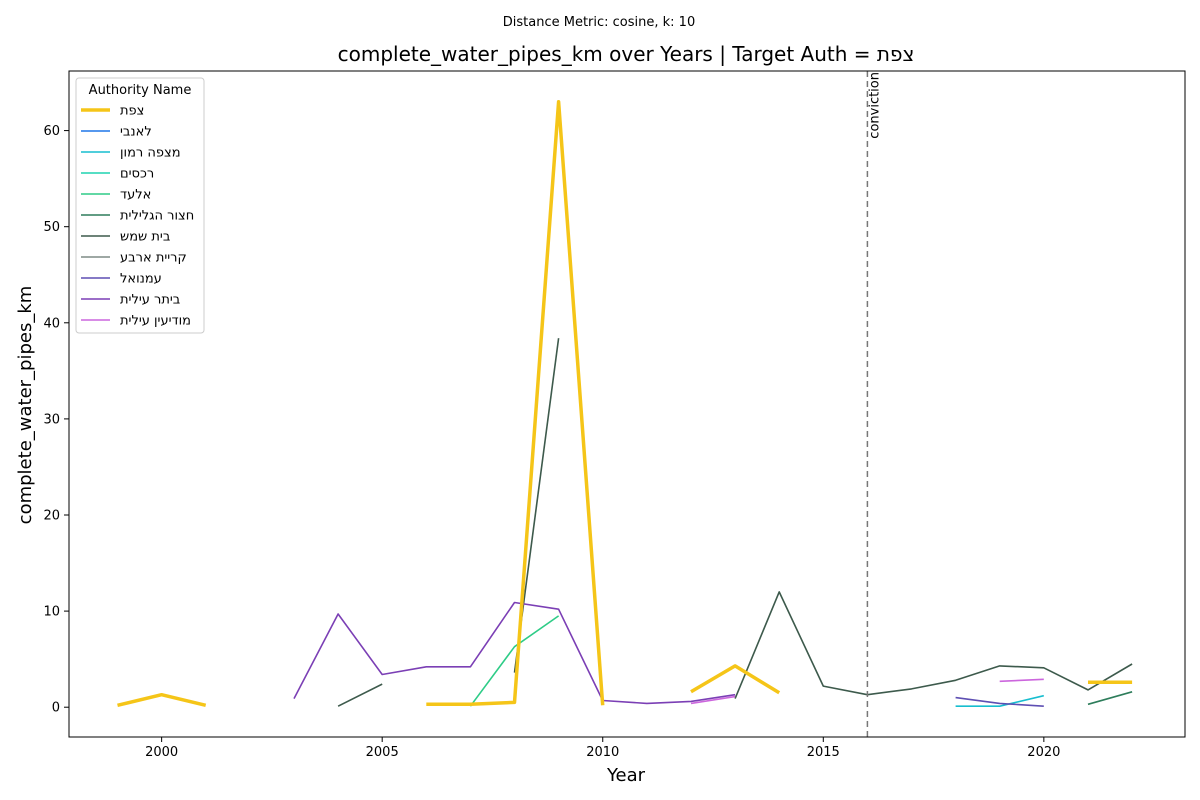 The height and width of the screenshot is (800, 1200). What do you see at coordinates (136, 132) in the screenshot?
I see `legend-label-1: לאנבי` at bounding box center [136, 132].